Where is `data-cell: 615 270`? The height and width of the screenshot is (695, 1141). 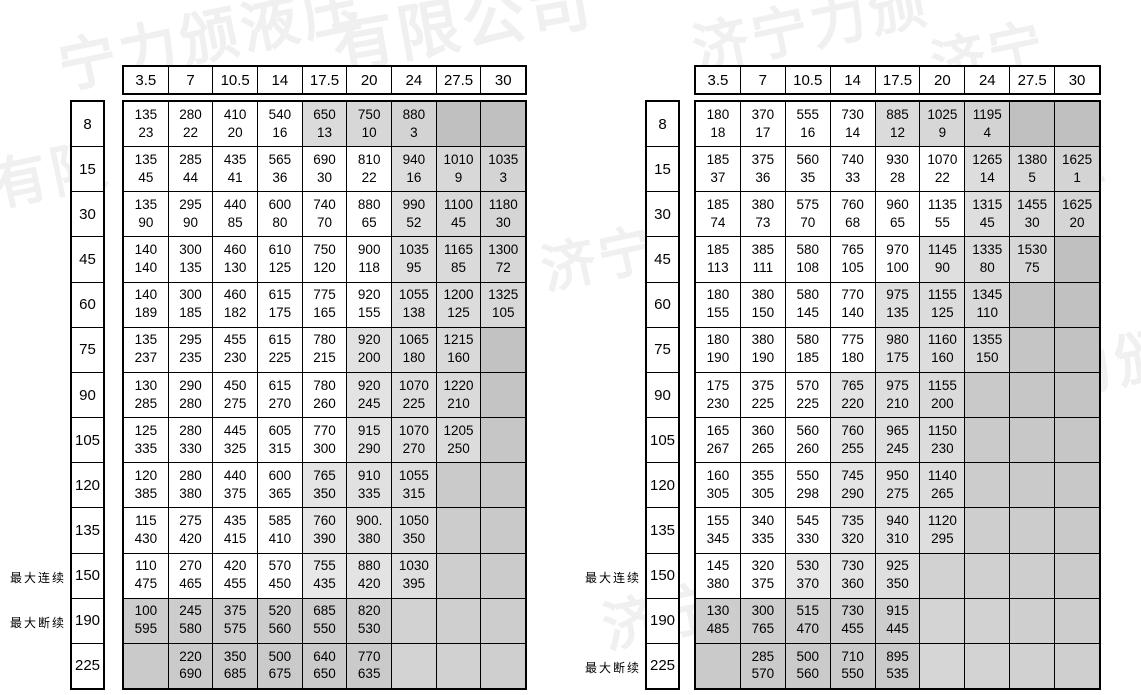 data-cell: 615 270 is located at coordinates (280, 395).